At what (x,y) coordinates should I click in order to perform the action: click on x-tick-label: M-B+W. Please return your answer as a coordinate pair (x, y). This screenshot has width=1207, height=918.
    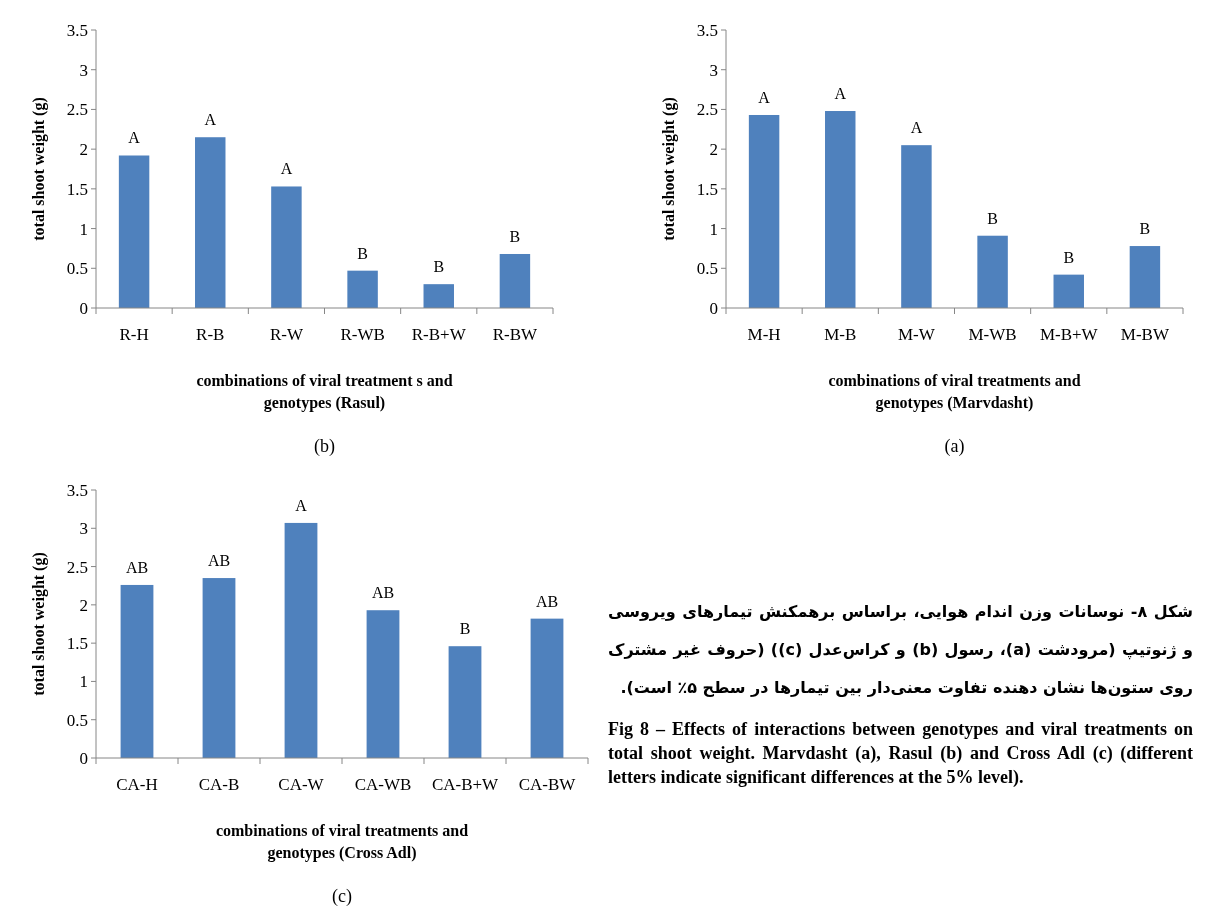
    Looking at the image, I should click on (1069, 334).